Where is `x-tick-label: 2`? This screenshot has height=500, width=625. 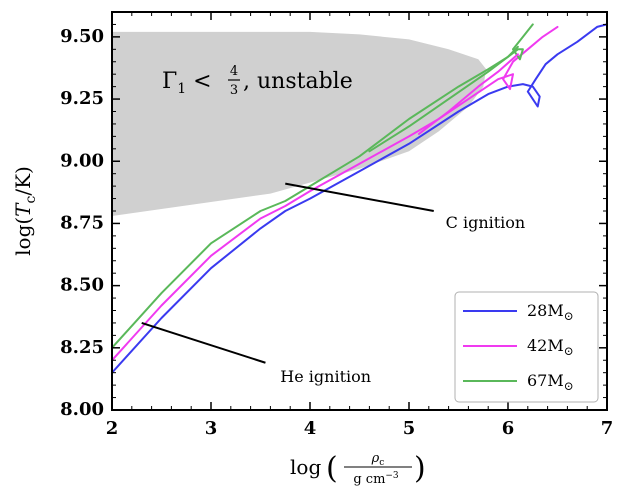 x-tick-label: 2 is located at coordinates (112, 428).